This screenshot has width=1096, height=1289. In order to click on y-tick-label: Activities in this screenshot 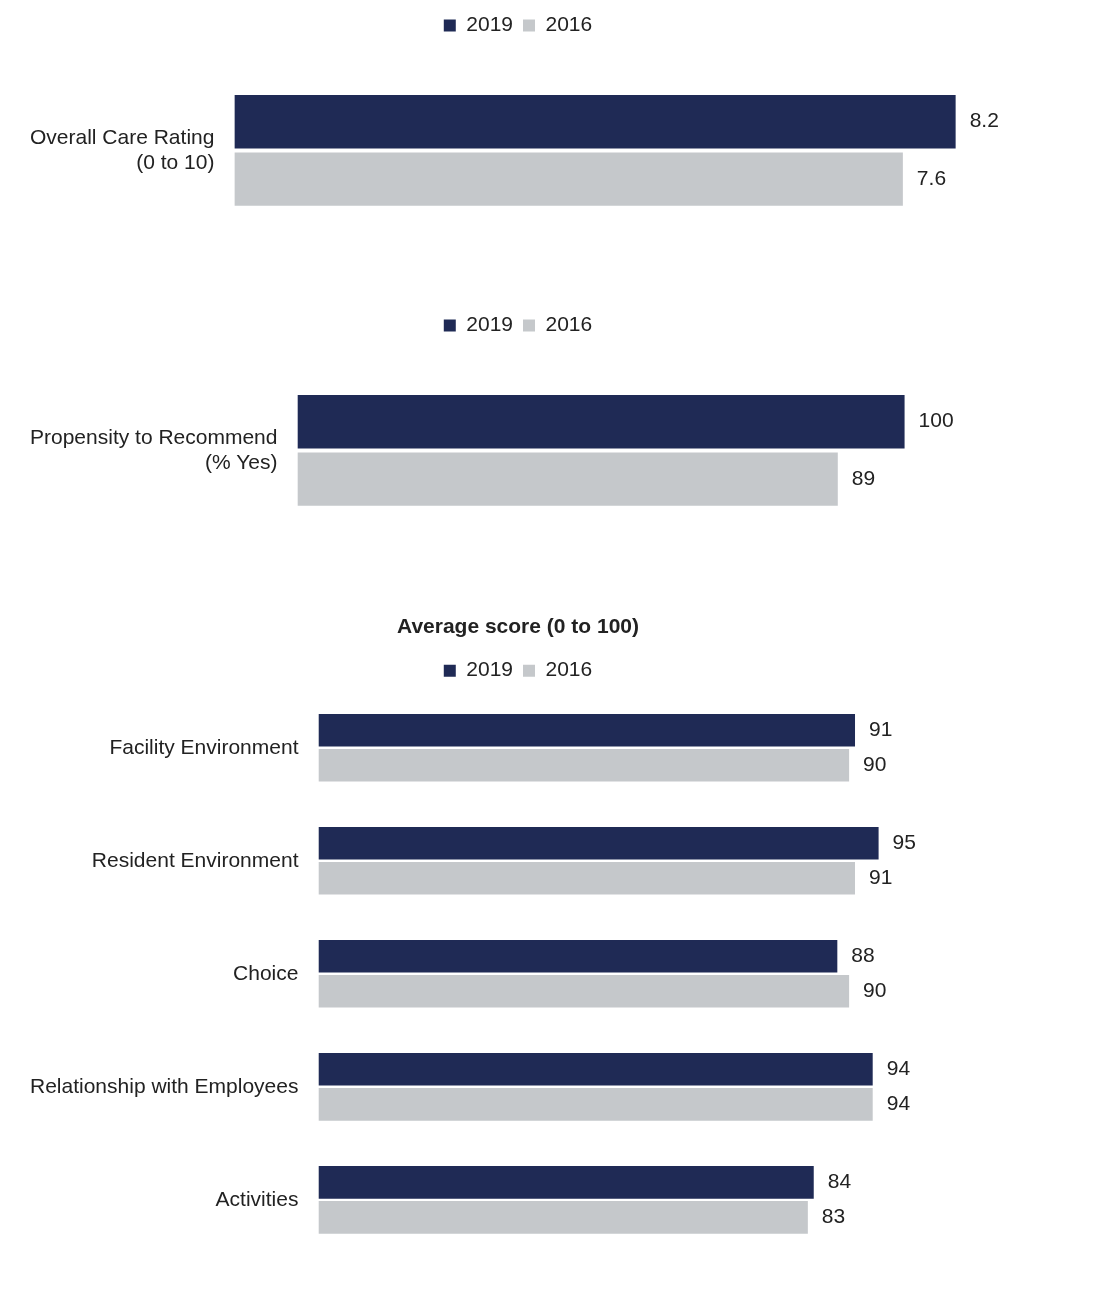, I will do `click(257, 1198)`.